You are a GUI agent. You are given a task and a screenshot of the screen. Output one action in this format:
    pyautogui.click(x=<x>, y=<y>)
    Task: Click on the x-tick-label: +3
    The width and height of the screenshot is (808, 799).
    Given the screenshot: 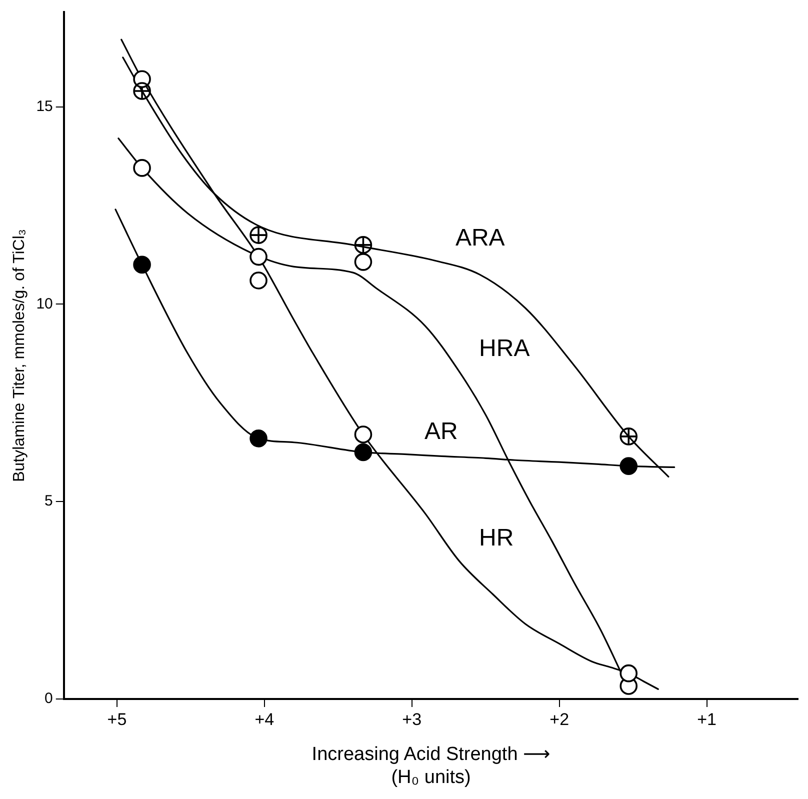 What is the action you would take?
    pyautogui.click(x=412, y=719)
    